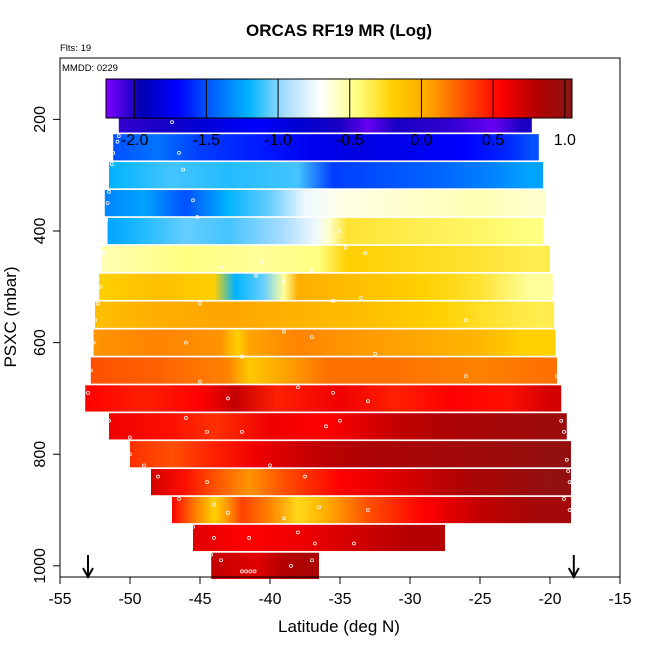  I want to click on colorbar-tick-label: 1.0, so click(565, 140).